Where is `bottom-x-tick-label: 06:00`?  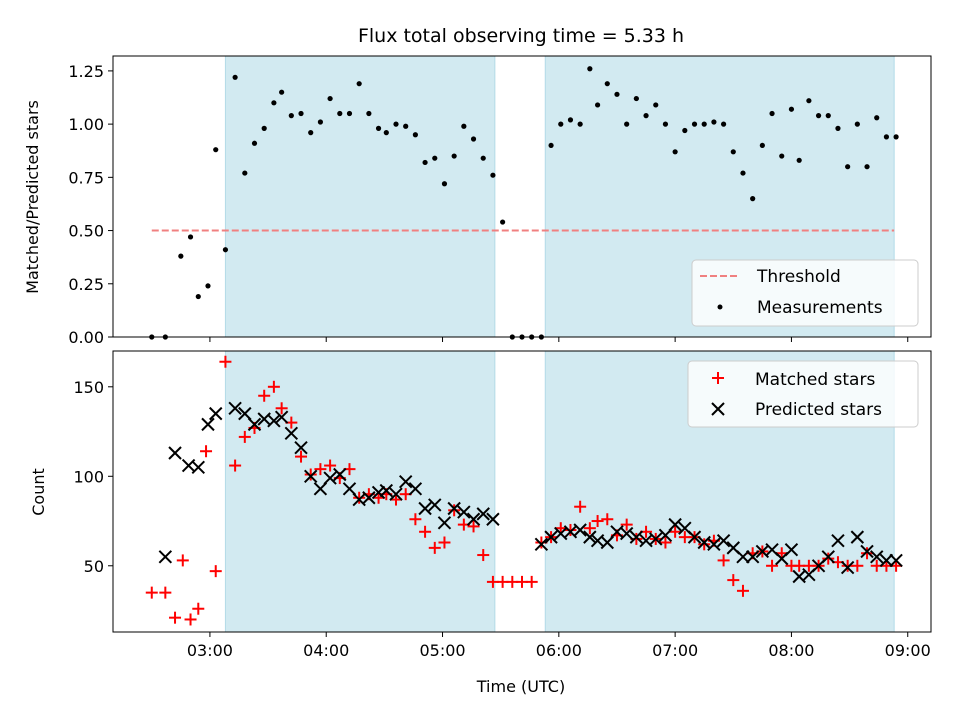
bottom-x-tick-label: 06:00 is located at coordinates (559, 650).